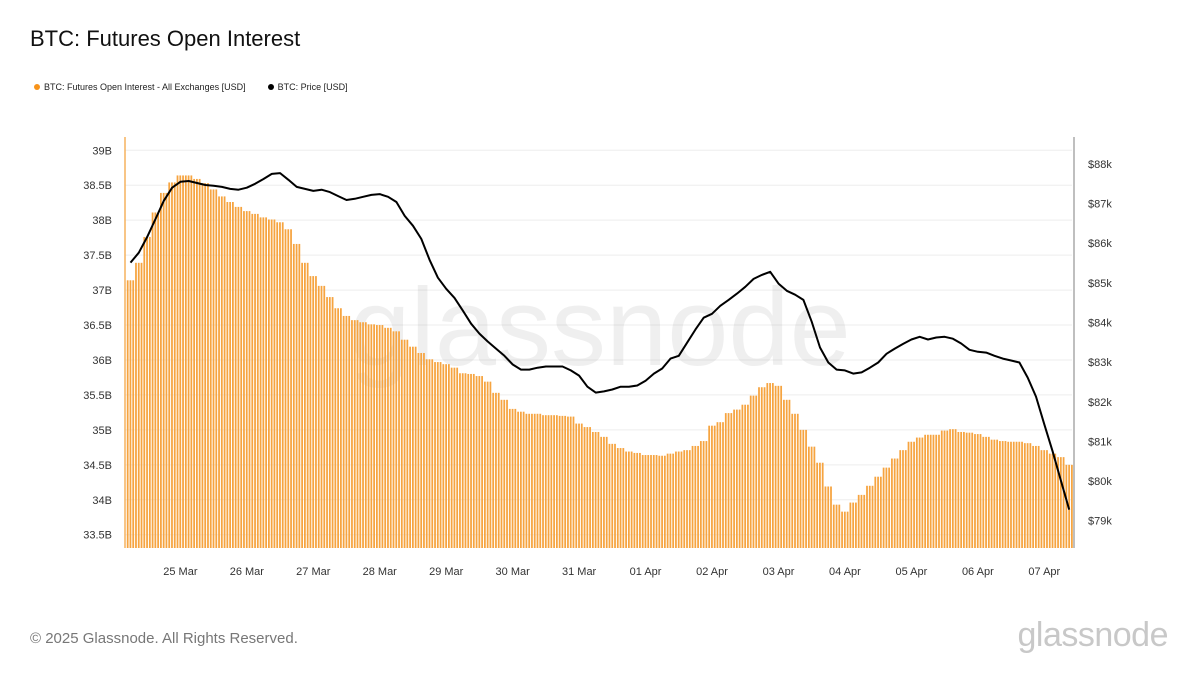 The width and height of the screenshot is (1200, 675). I want to click on legend-dot-black-icon, so click(270, 87).